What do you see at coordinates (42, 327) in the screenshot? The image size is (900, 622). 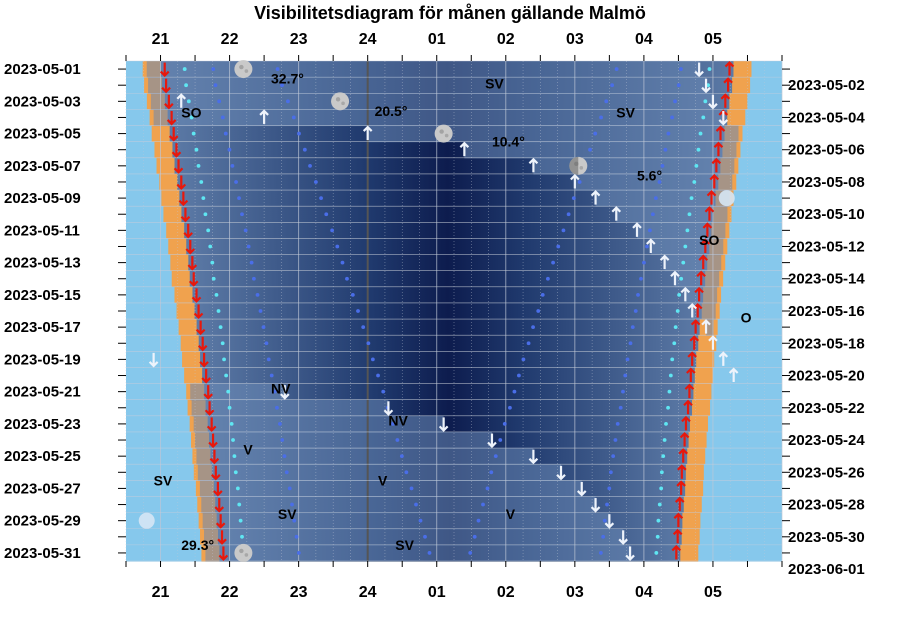 I see `date-label-left: 2023-05-17` at bounding box center [42, 327].